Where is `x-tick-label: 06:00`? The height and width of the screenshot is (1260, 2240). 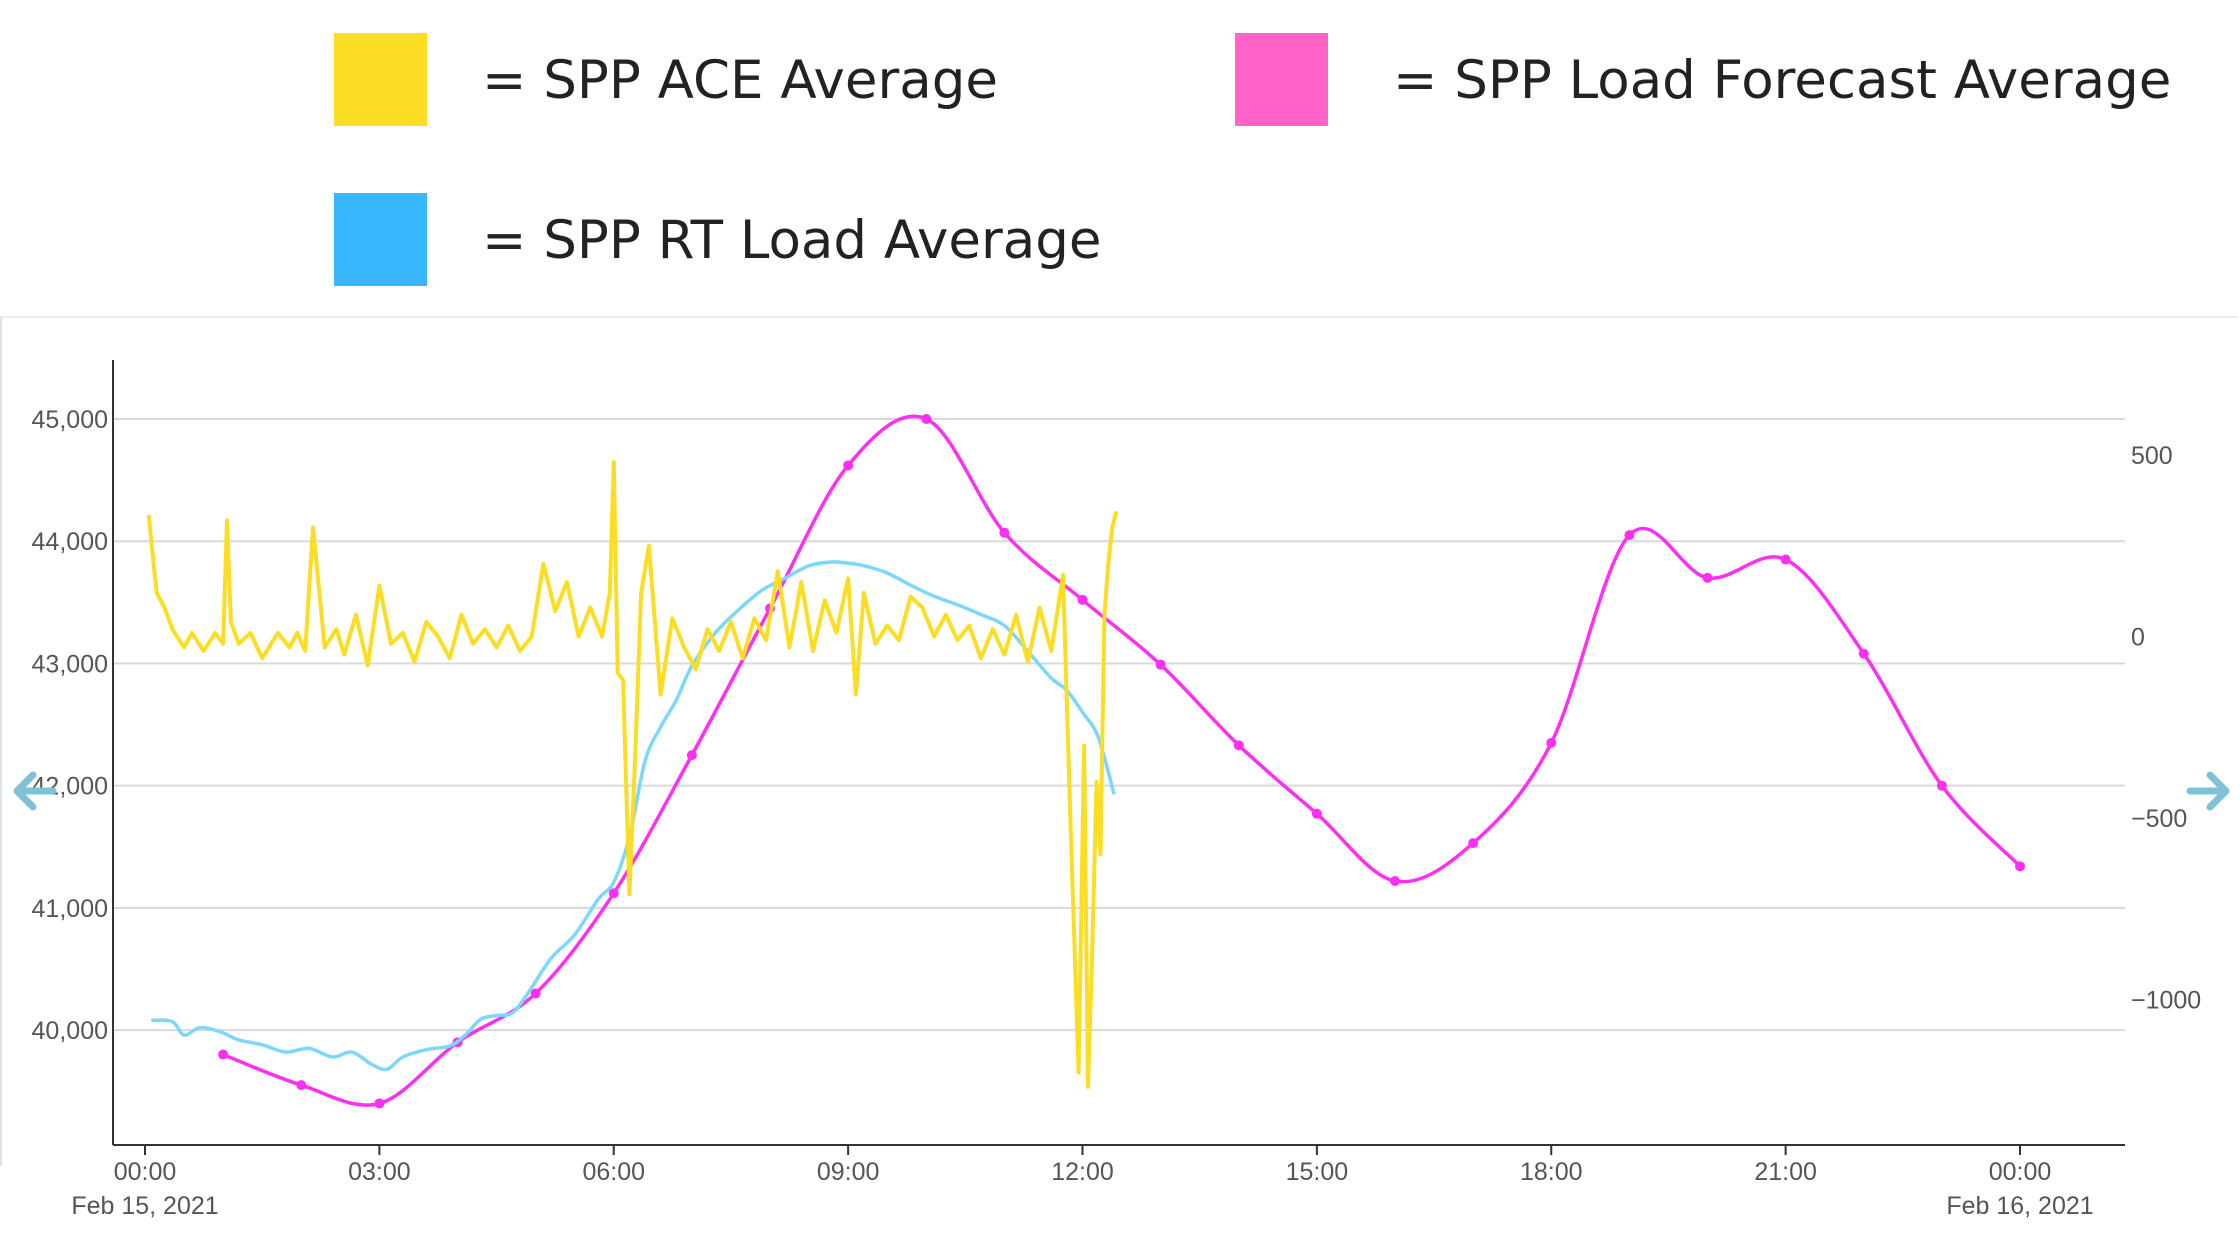
x-tick-label: 06:00 is located at coordinates (613, 1172).